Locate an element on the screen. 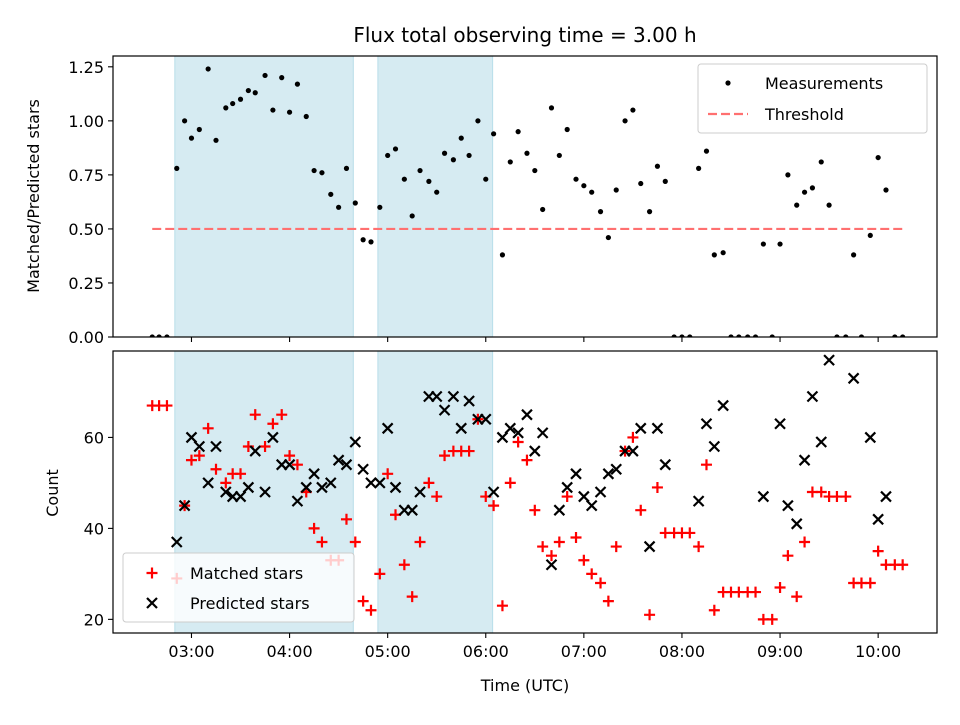 The height and width of the screenshot is (725, 960). top-ytick-label-2: 0.50 is located at coordinates (86, 229).